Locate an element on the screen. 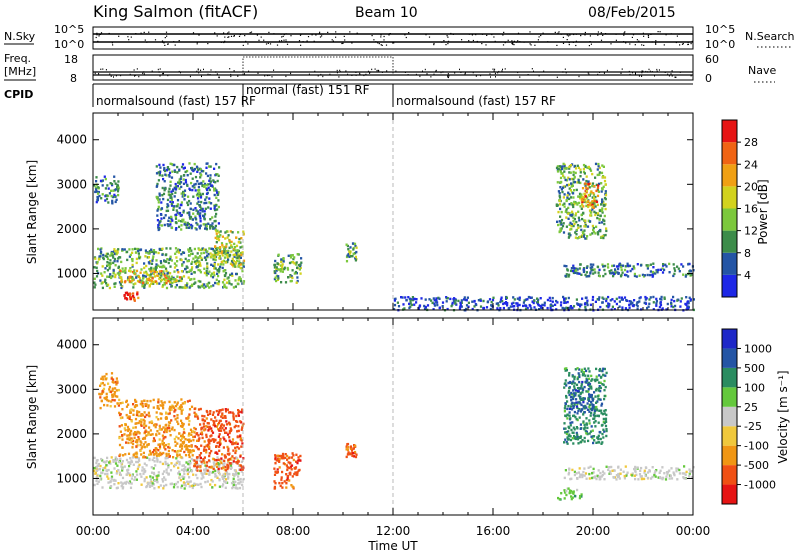 The width and height of the screenshot is (800, 558). cpid-segment-2: normal (fast) 151 RF is located at coordinates (308, 90).